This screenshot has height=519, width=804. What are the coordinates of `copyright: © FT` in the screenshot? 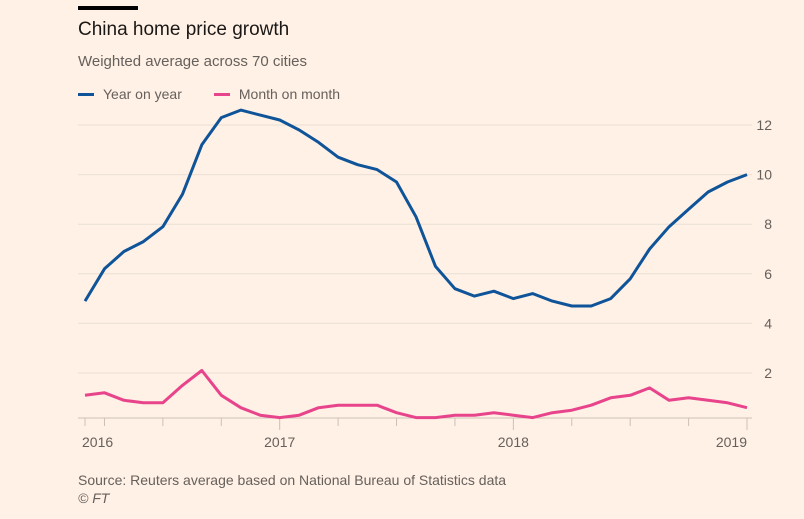 It's located at (94, 498).